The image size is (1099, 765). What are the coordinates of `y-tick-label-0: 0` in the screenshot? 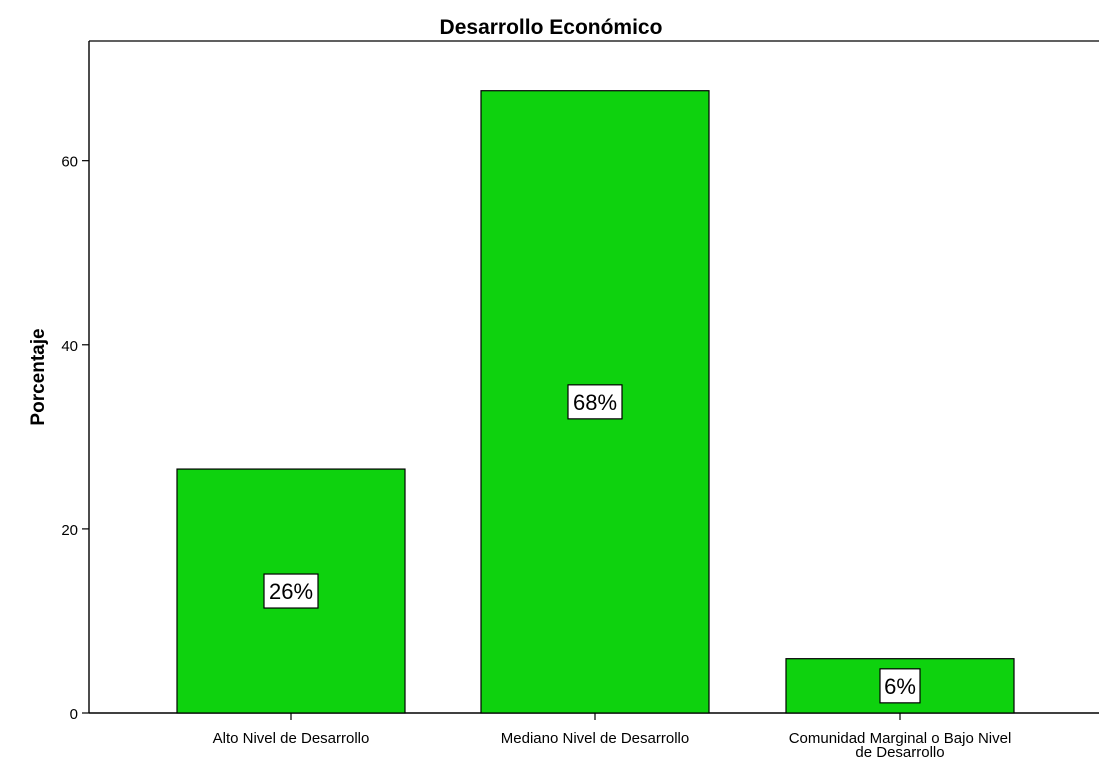 It's located at (74, 714).